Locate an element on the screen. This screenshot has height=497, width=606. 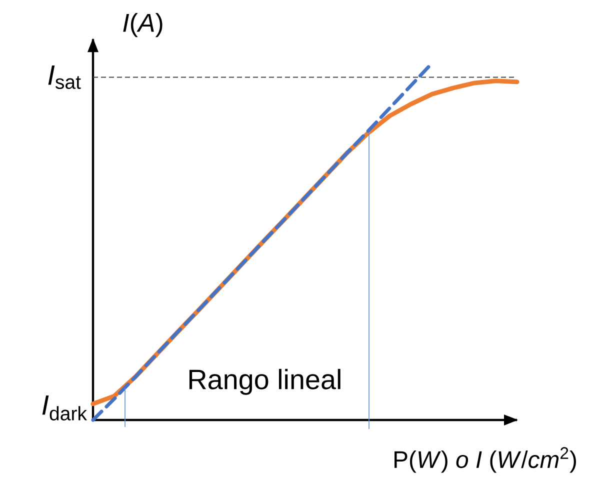
text: P(W) o I (W/cm$^{2}$) is located at coordinates (485, 460).